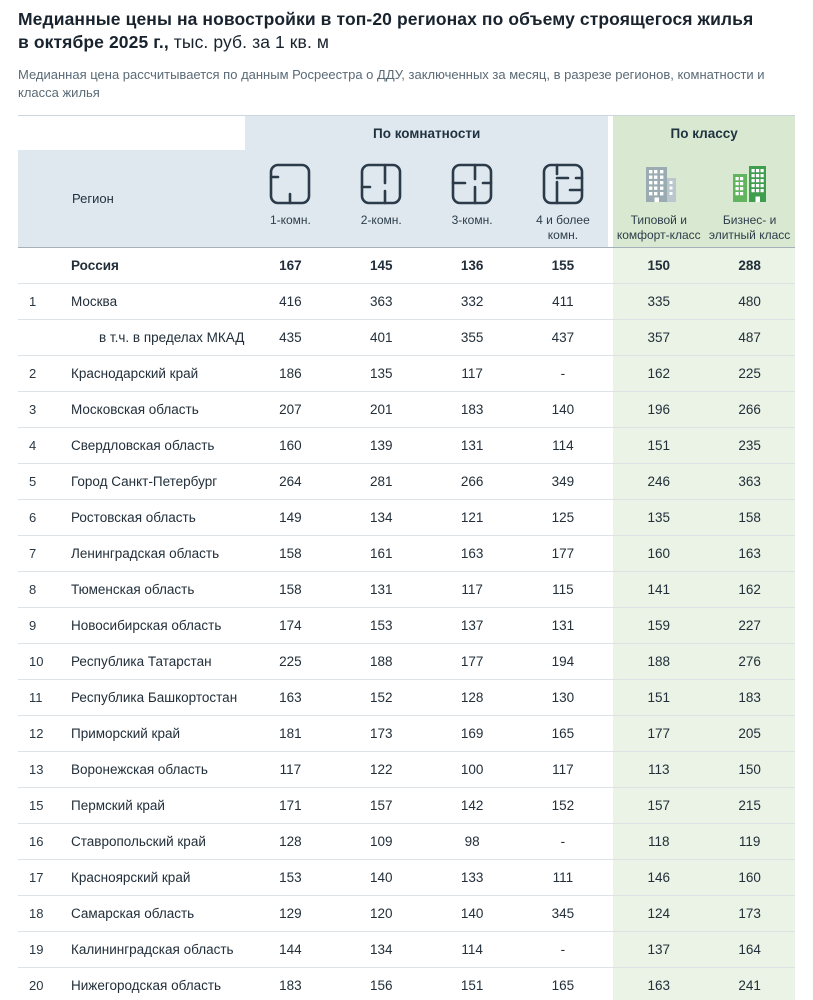 The height and width of the screenshot is (1000, 813). What do you see at coordinates (40, 337) in the screenshot?
I see `row-rank` at bounding box center [40, 337].